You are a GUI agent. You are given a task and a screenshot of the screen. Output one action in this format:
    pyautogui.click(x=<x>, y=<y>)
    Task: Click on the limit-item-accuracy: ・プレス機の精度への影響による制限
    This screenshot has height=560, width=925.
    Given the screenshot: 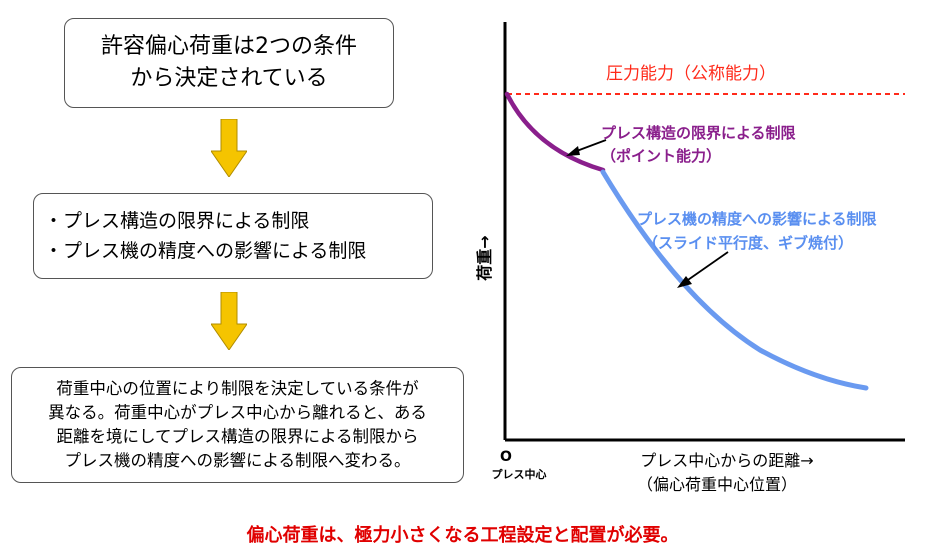 What is the action you would take?
    pyautogui.click(x=205, y=251)
    